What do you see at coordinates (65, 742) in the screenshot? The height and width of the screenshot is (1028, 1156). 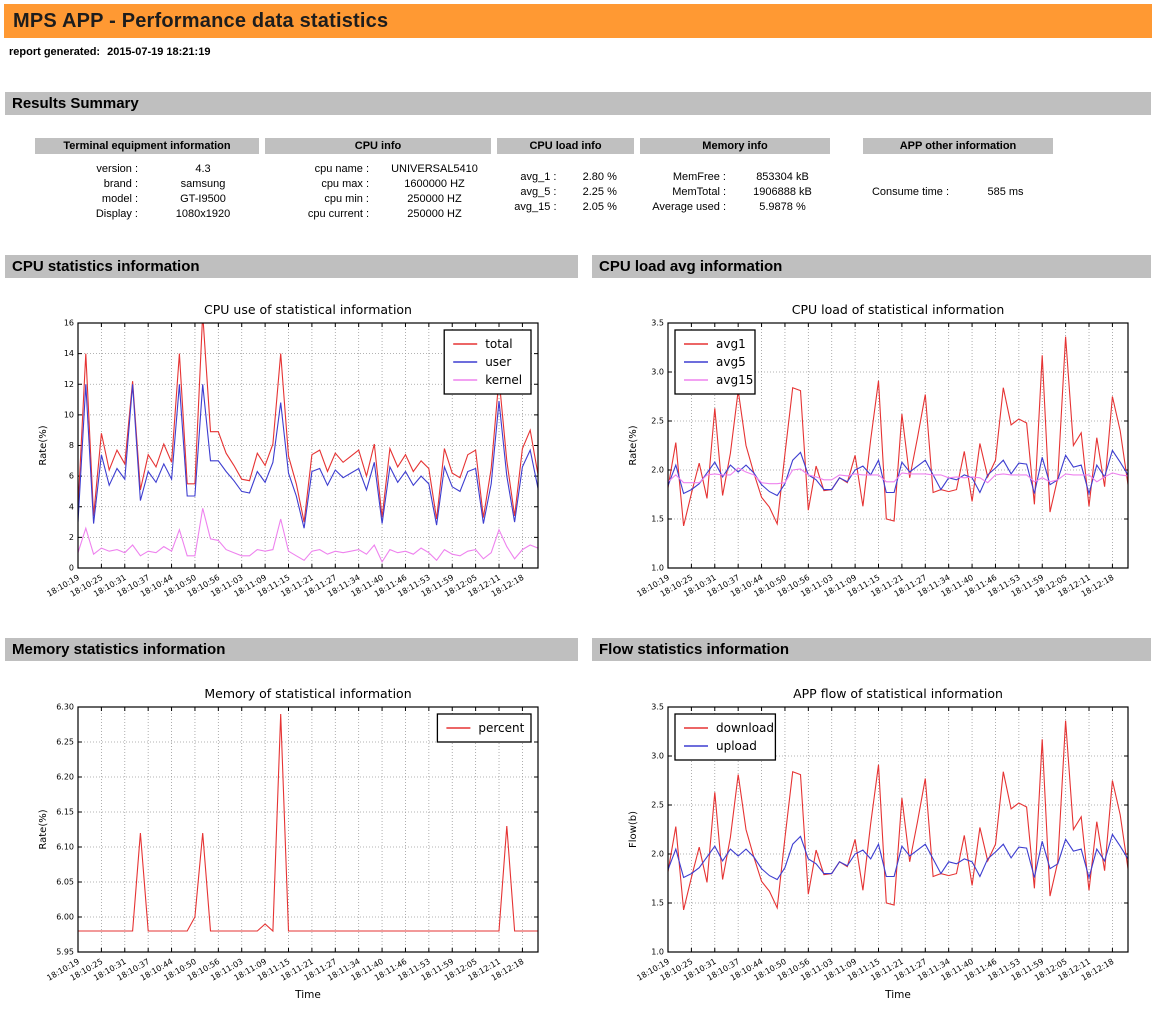 I see `svg-text: 6.25` at bounding box center [65, 742].